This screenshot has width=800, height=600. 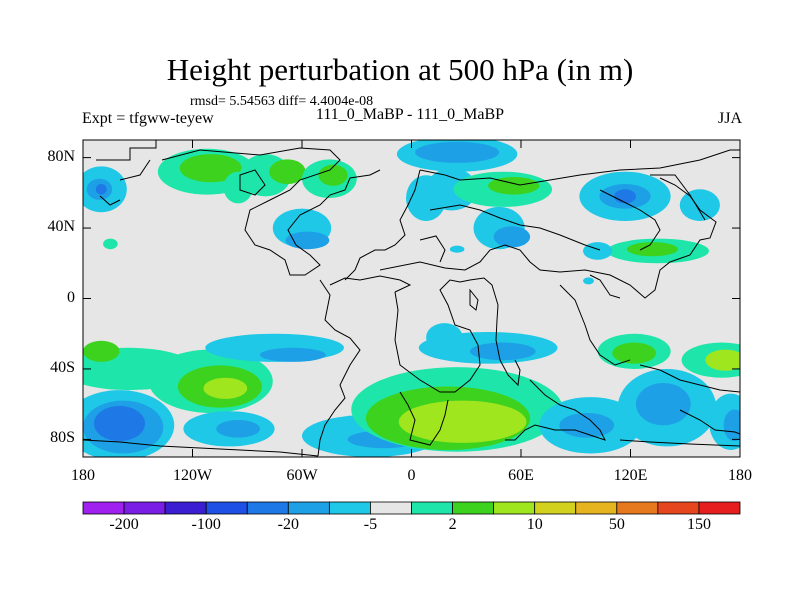 What do you see at coordinates (206, 524) in the screenshot?
I see `colorbar-label: -100` at bounding box center [206, 524].